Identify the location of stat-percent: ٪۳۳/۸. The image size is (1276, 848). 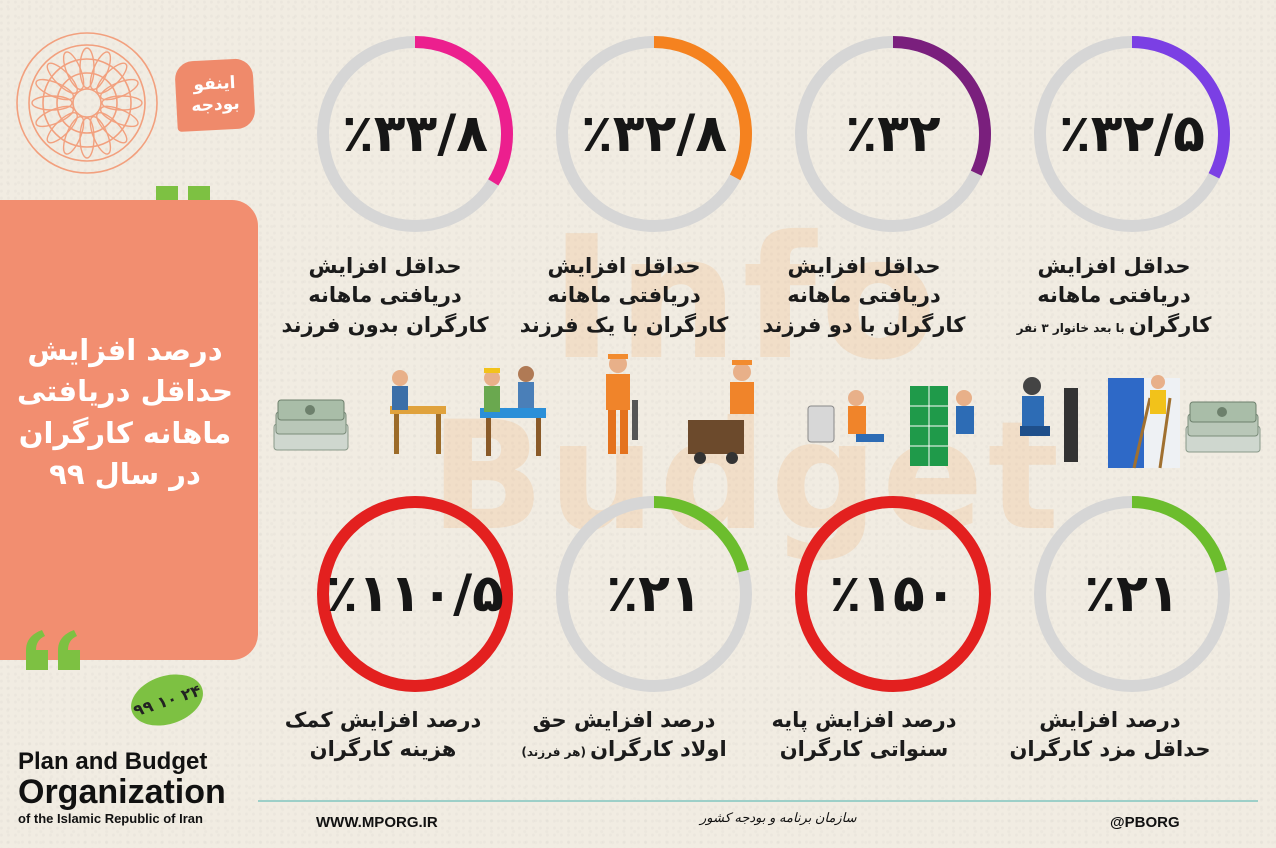
(415, 134).